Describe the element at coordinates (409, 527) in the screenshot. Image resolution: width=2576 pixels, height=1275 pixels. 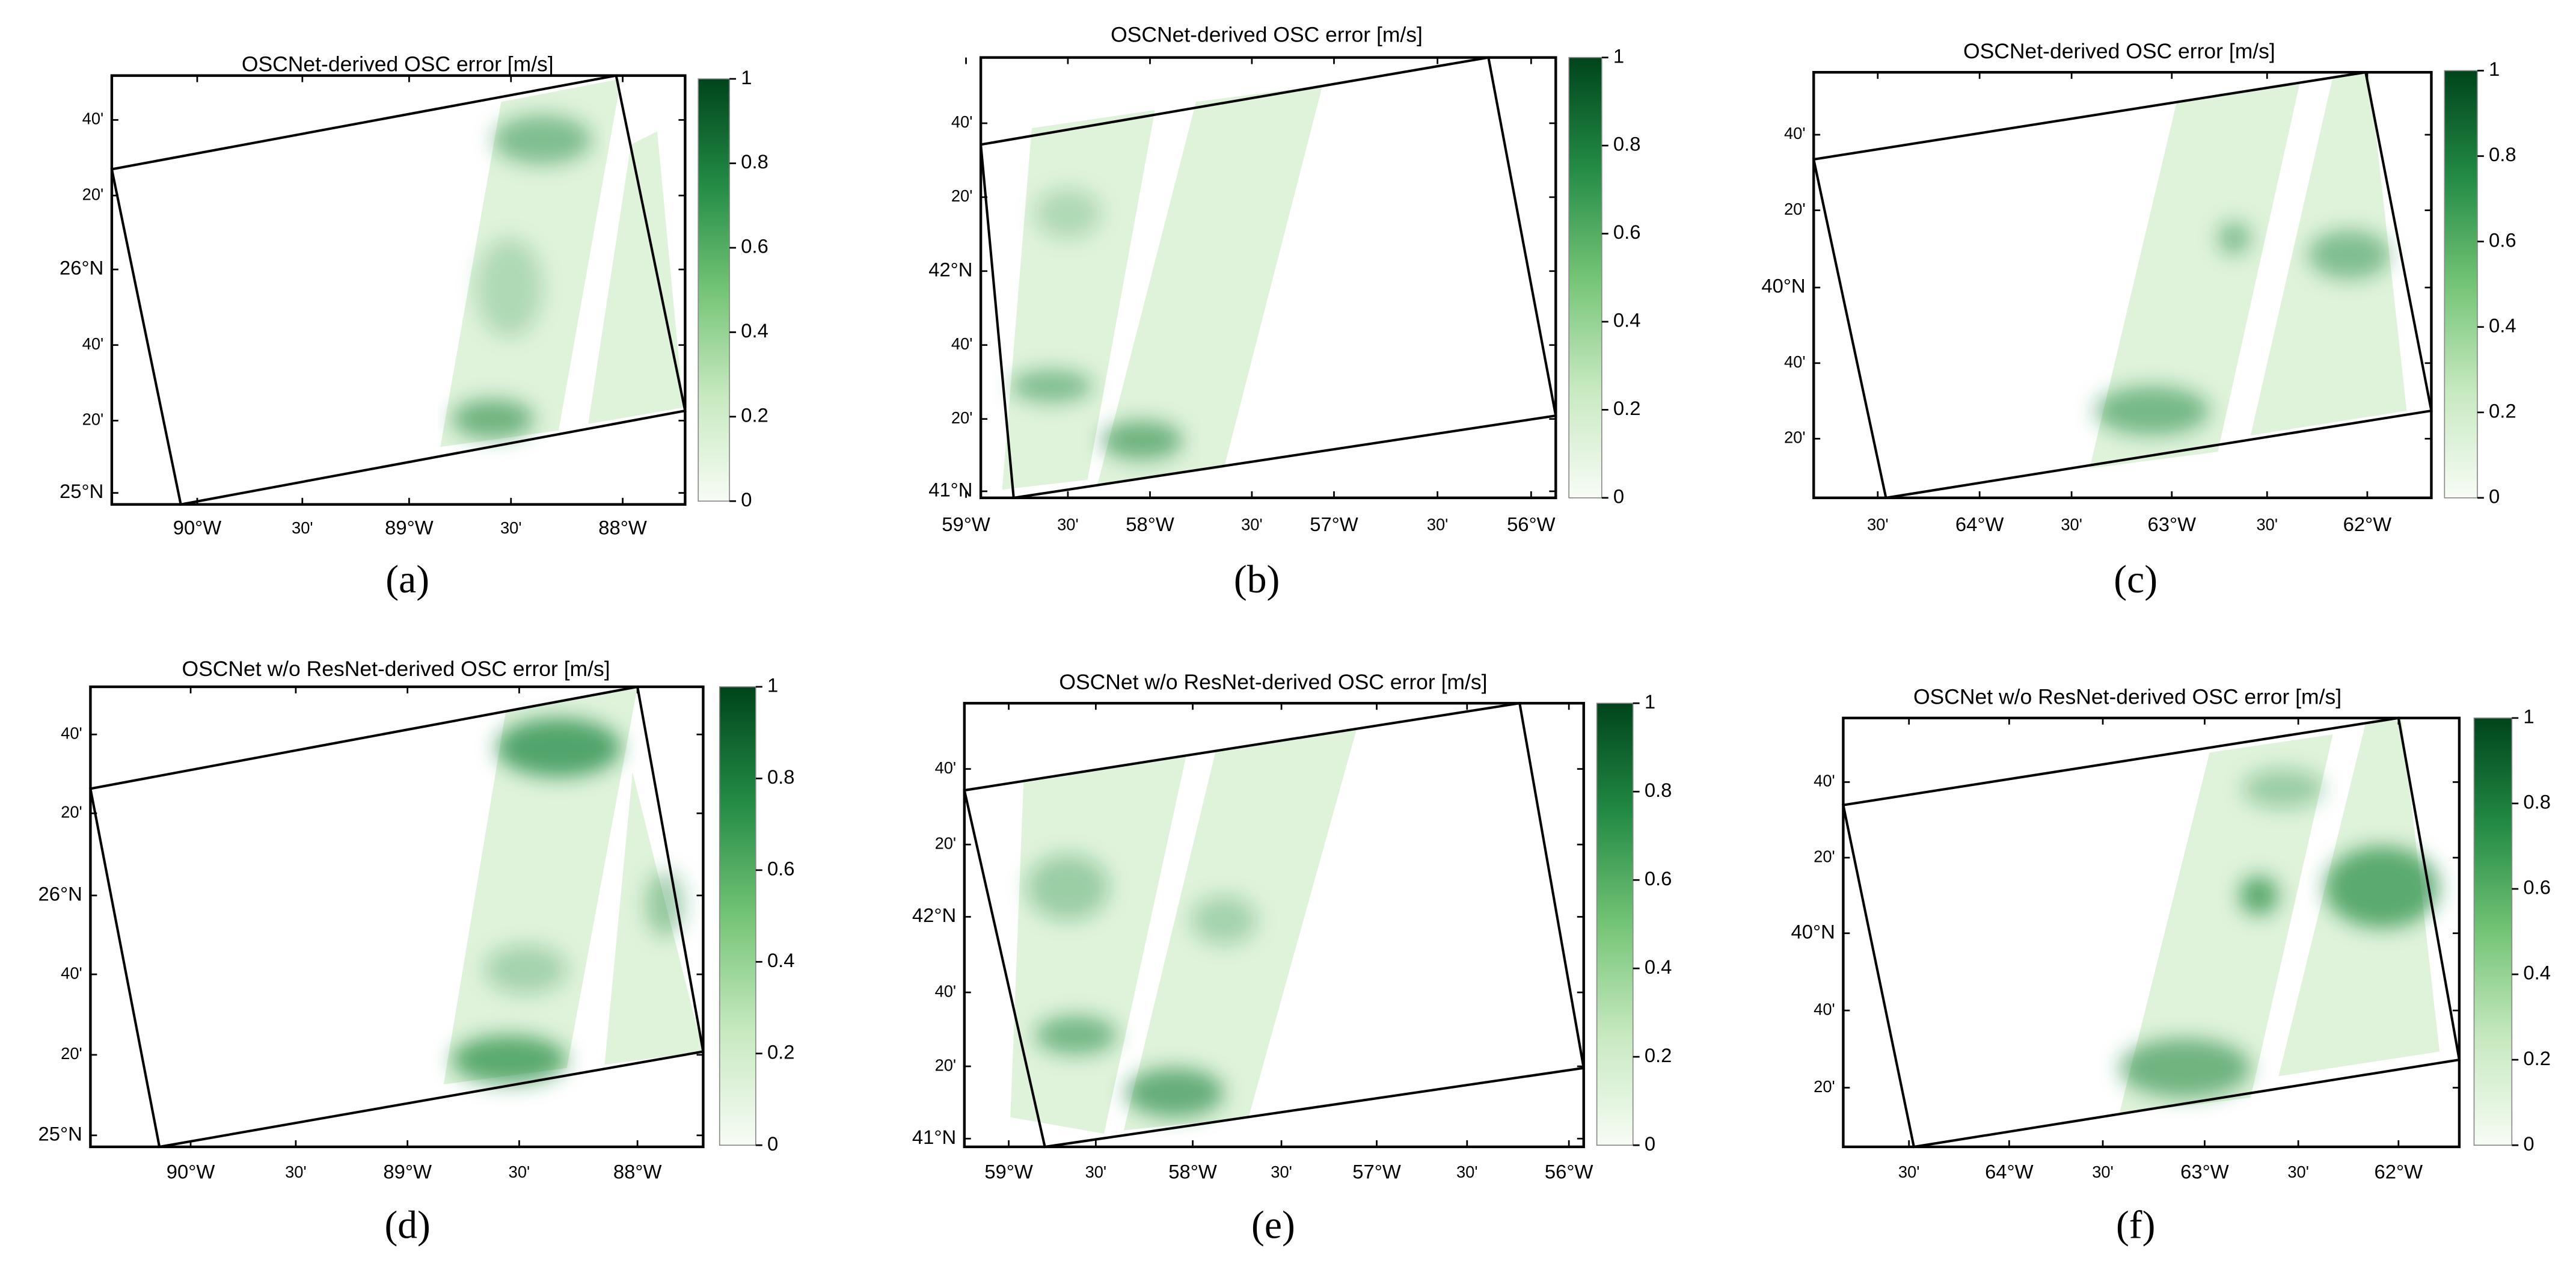
I see `x-tick-label: 89°W` at that location.